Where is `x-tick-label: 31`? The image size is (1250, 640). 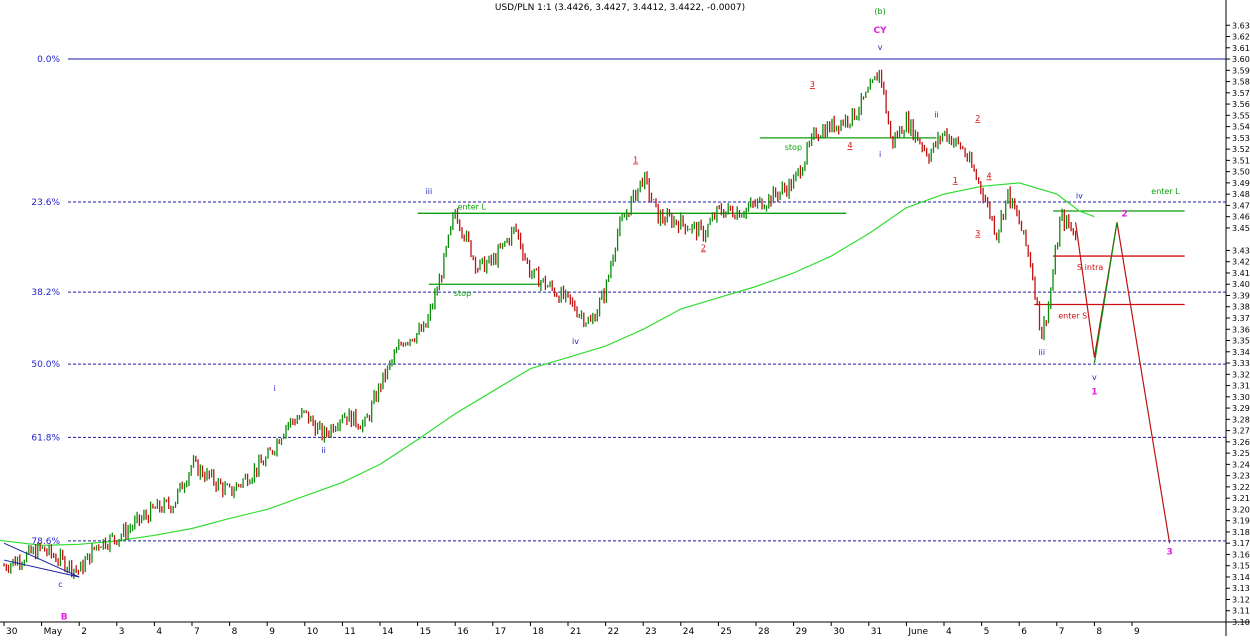
x-tick-label: 31 is located at coordinates (876, 631).